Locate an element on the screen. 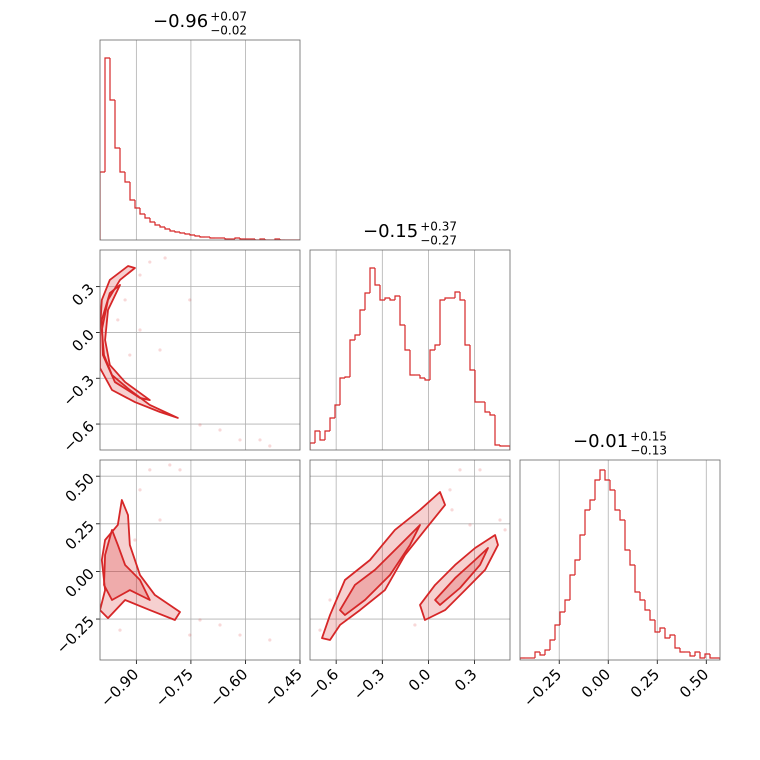 The width and height of the screenshot is (760, 760). title-upper: +0.15 is located at coordinates (648, 437).